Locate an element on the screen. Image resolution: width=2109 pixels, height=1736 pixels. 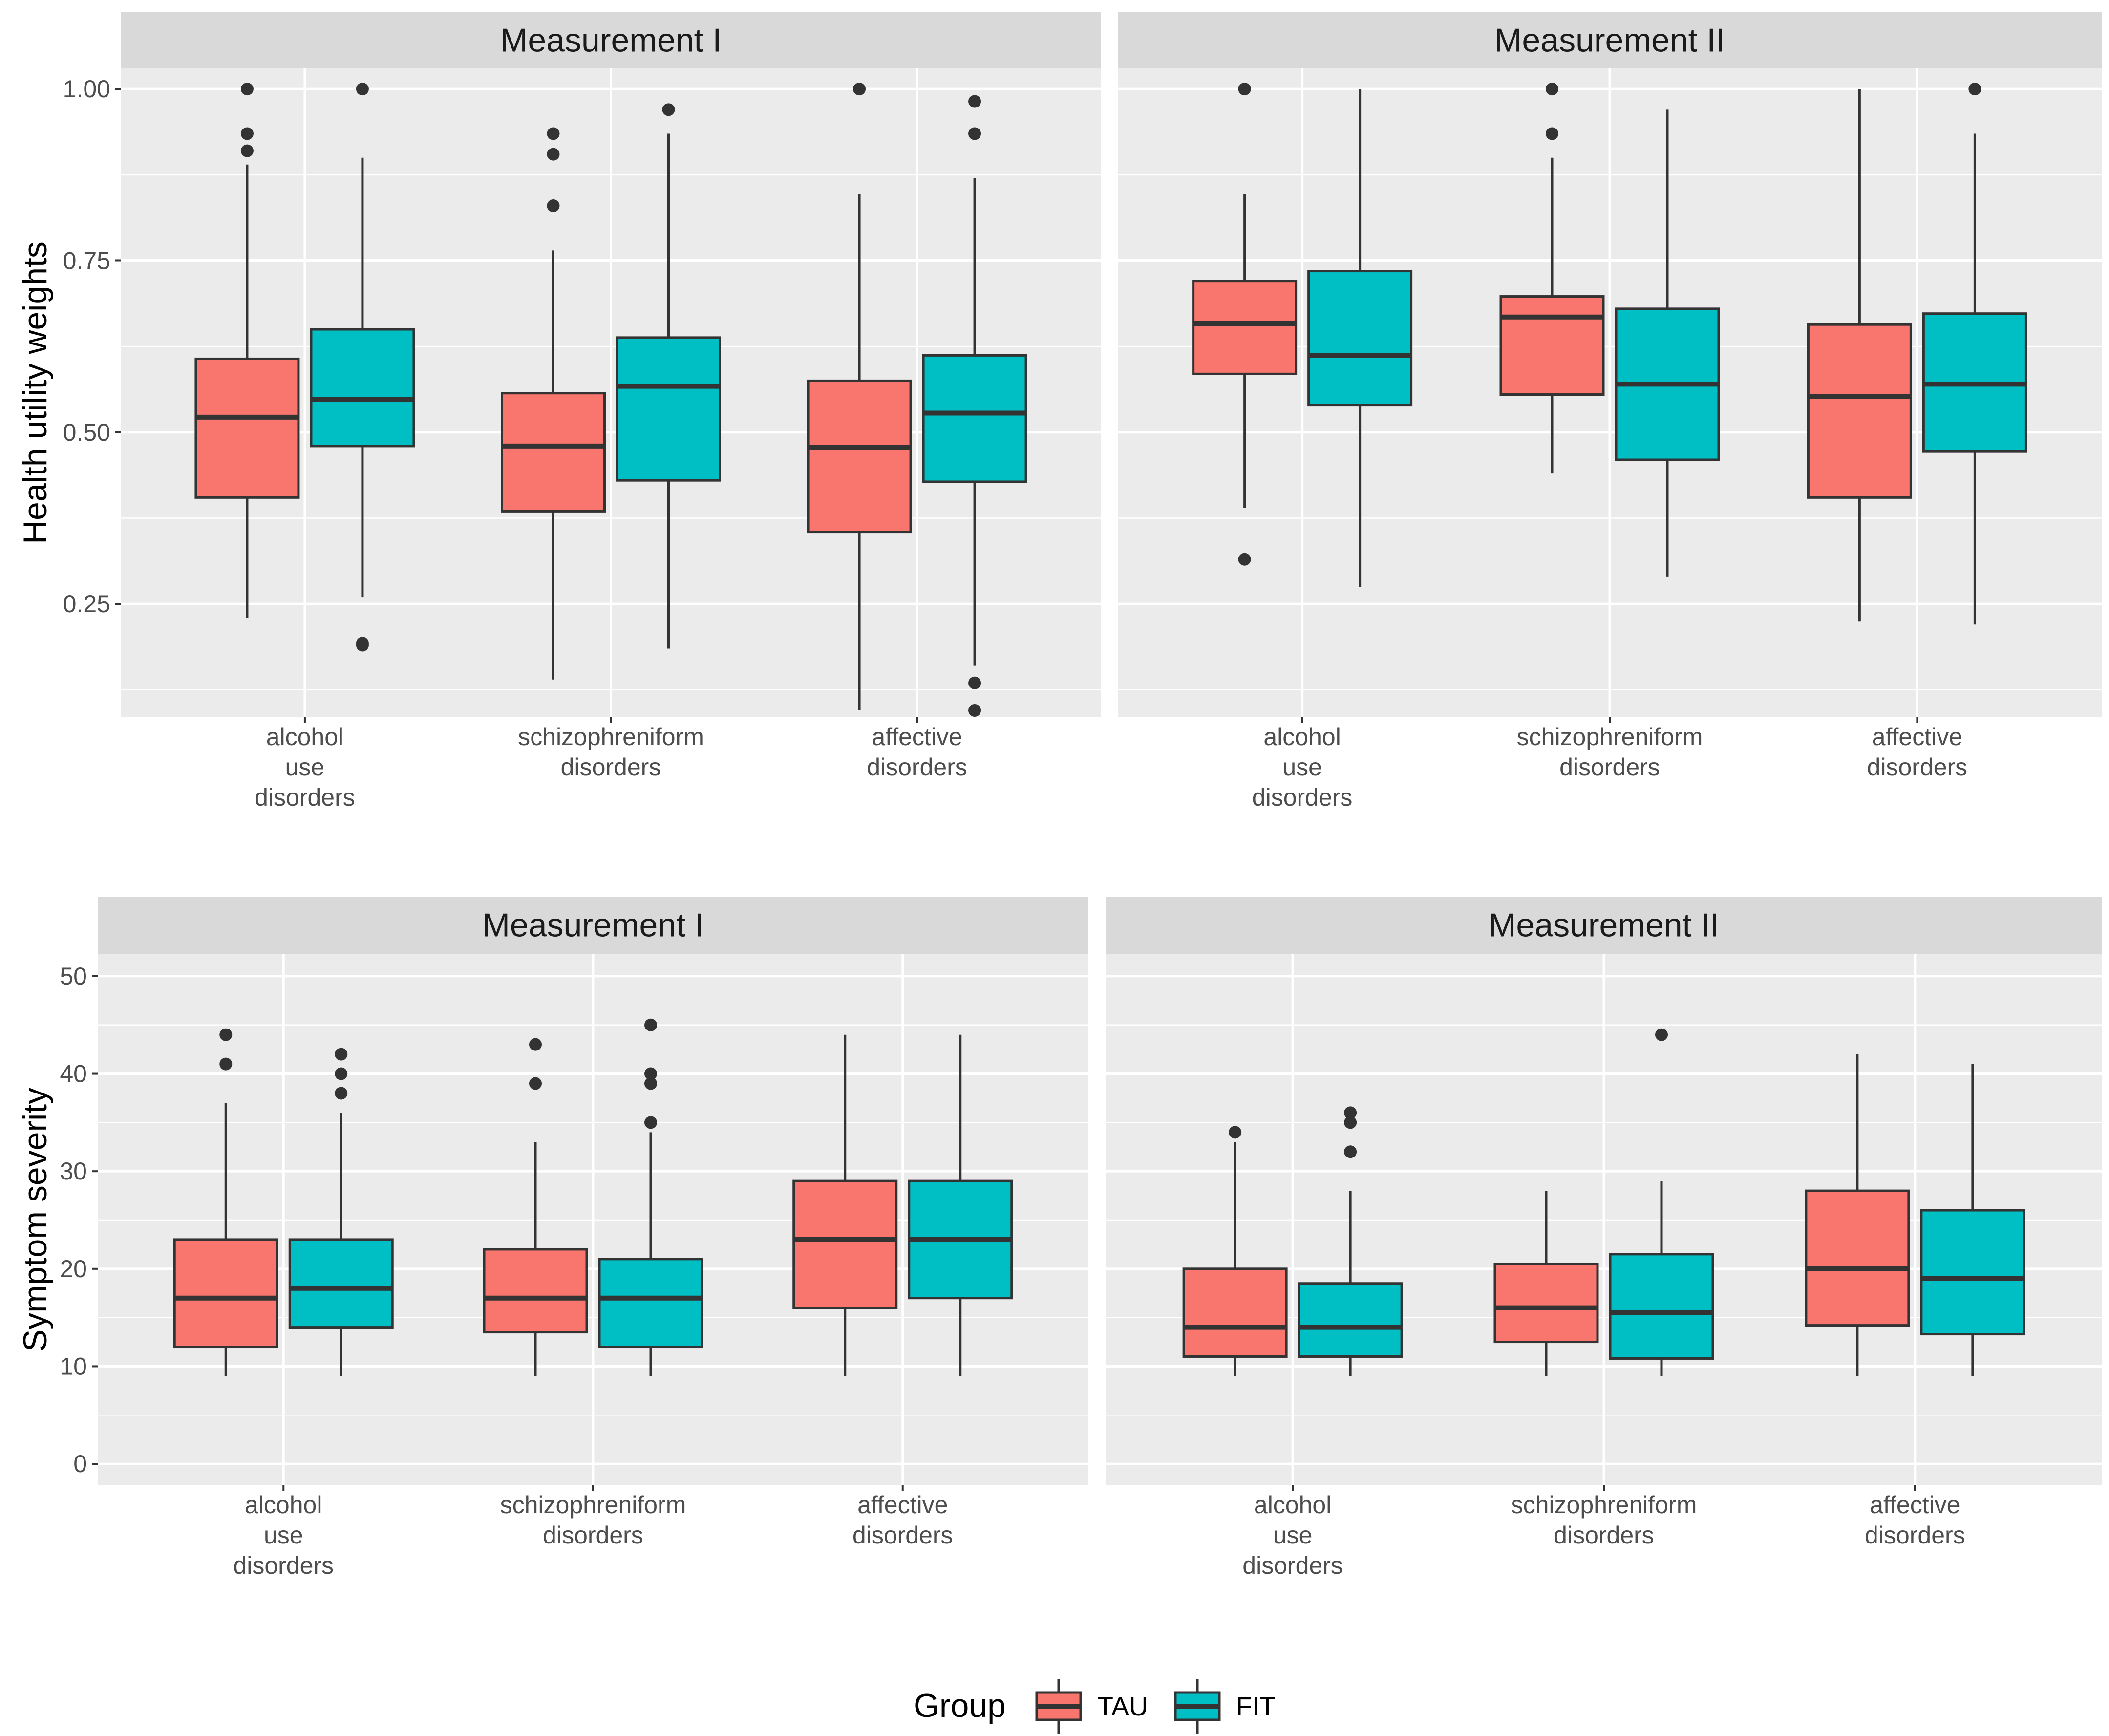
legend-label-fit: FIT is located at coordinates (1256, 1706).